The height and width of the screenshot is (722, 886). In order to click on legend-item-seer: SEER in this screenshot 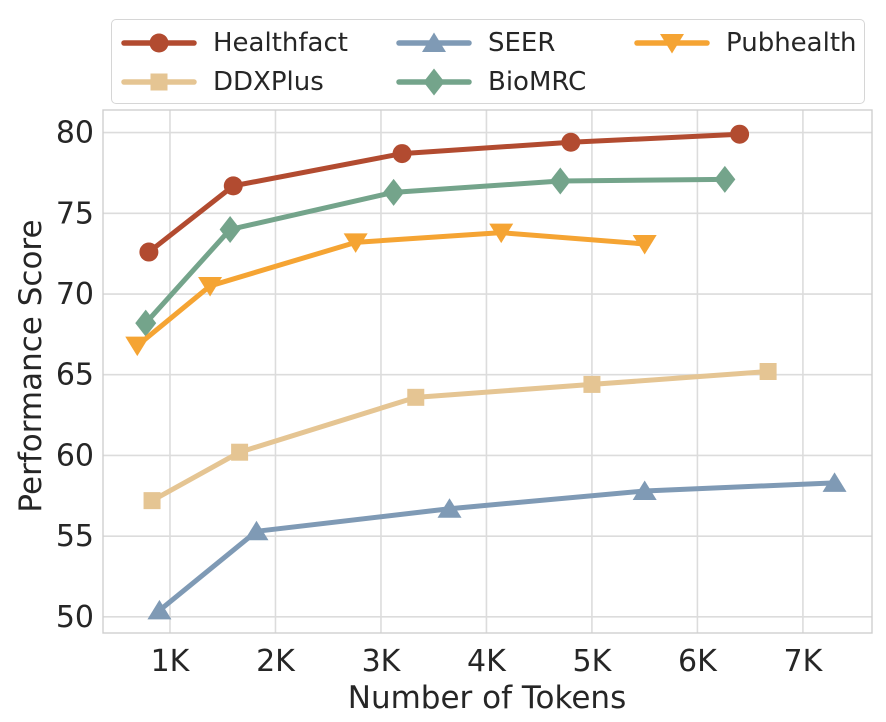, I will do `click(515, 42)`.